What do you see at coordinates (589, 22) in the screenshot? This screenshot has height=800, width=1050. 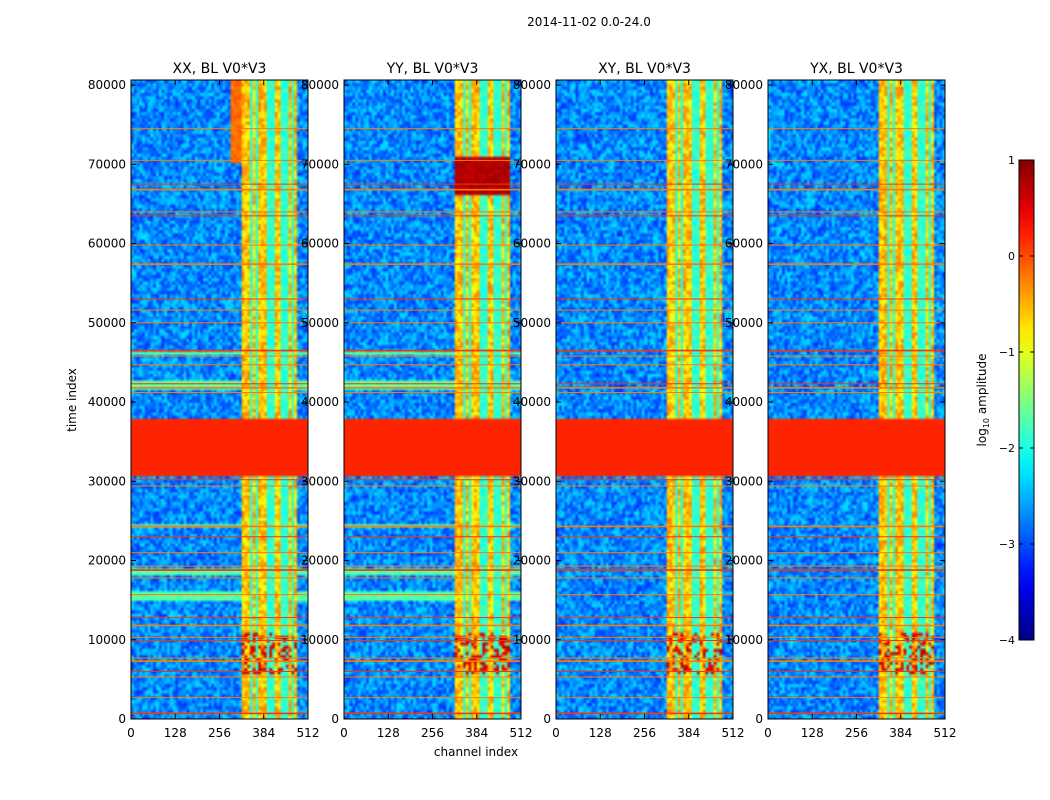 I see `figure-suptitle: 2014-11-02 0.0-24.0` at bounding box center [589, 22].